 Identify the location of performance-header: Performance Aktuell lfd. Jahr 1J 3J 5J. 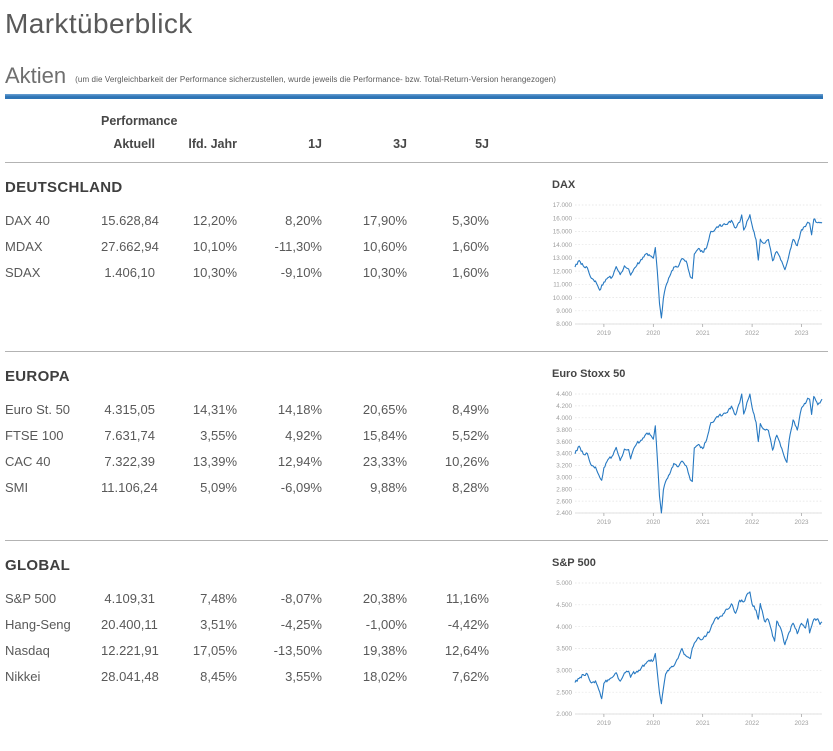
(416, 138).